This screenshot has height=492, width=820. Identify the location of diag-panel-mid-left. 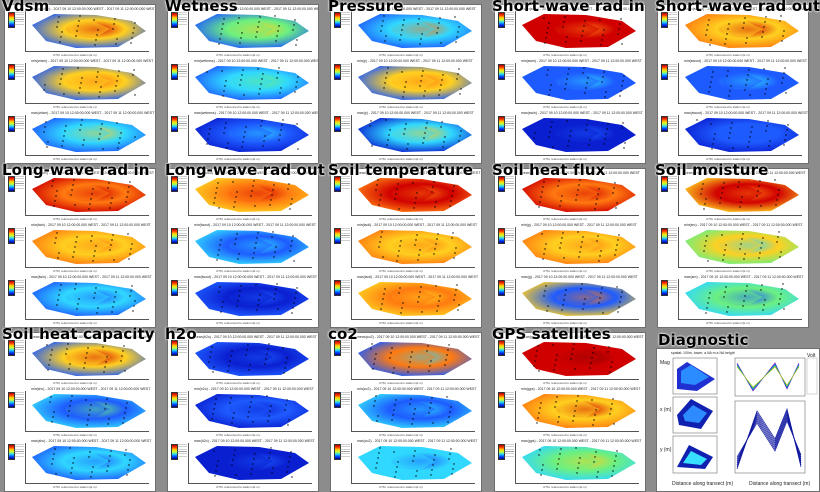
(695, 415).